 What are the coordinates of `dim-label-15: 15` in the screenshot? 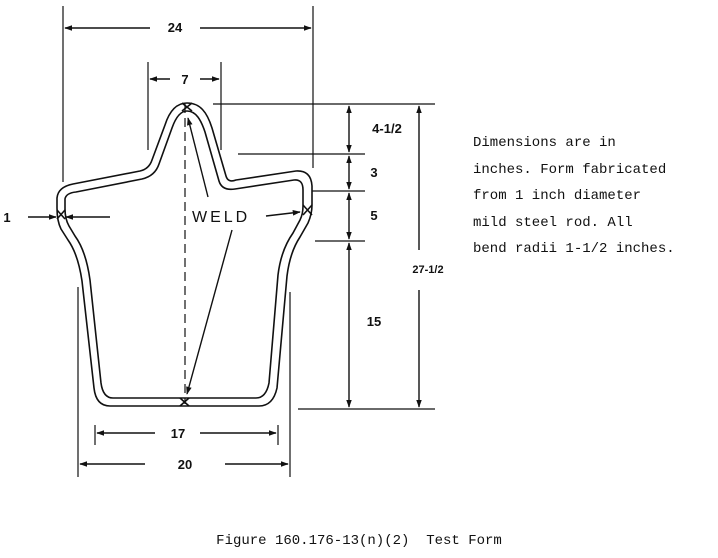 It's located at (374, 321).